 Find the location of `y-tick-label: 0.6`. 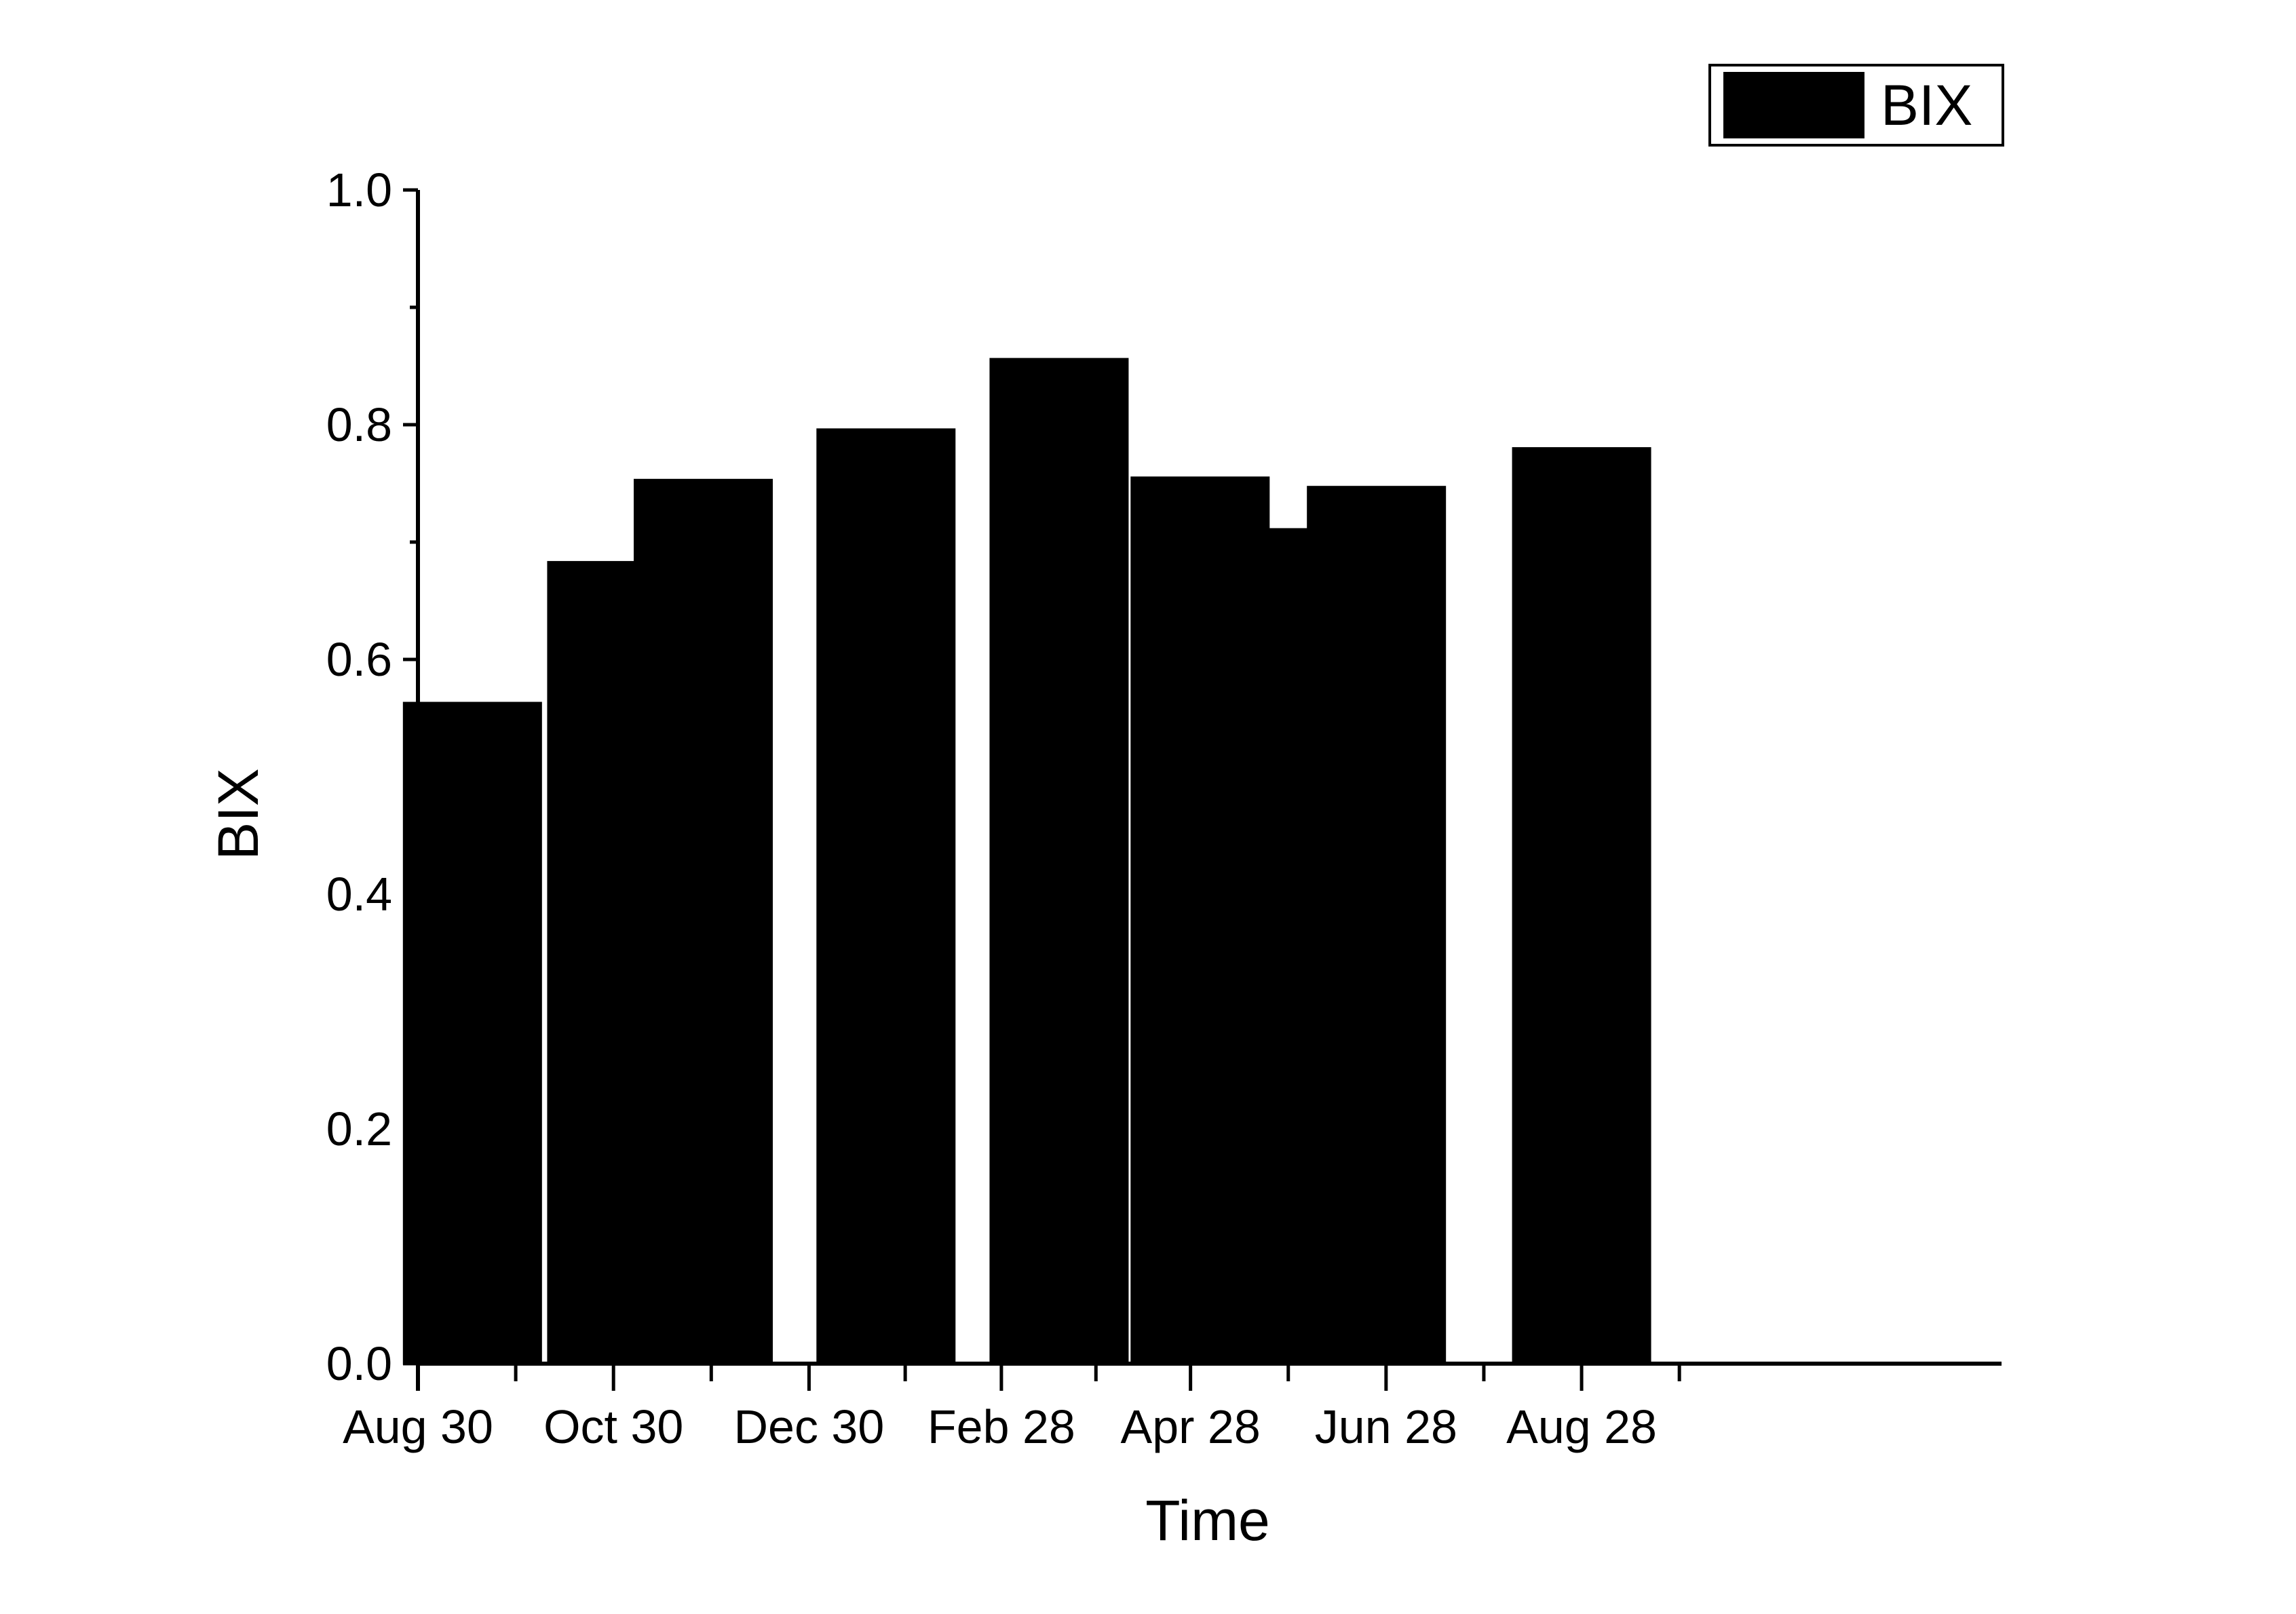

y-tick-label: 0.6 is located at coordinates (359, 660).